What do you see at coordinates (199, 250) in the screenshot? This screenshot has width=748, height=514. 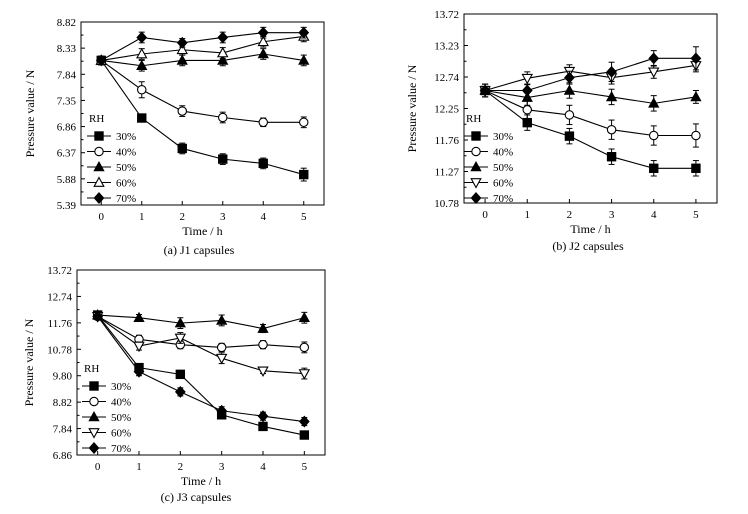 I see `panel-caption: (a) J1 capsules` at bounding box center [199, 250].